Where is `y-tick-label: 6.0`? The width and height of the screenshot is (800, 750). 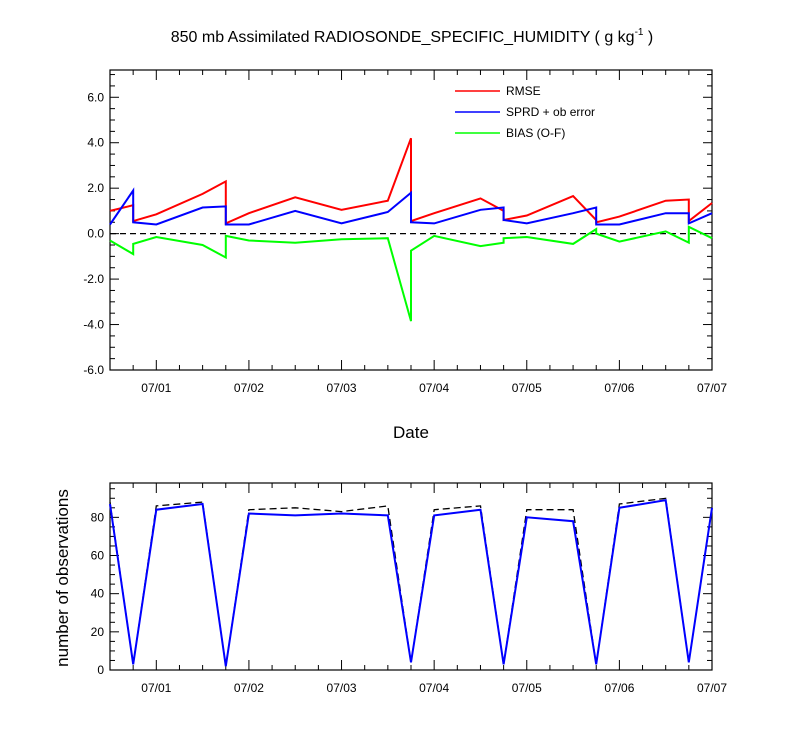
y-tick-label: 6.0 is located at coordinates (95, 97).